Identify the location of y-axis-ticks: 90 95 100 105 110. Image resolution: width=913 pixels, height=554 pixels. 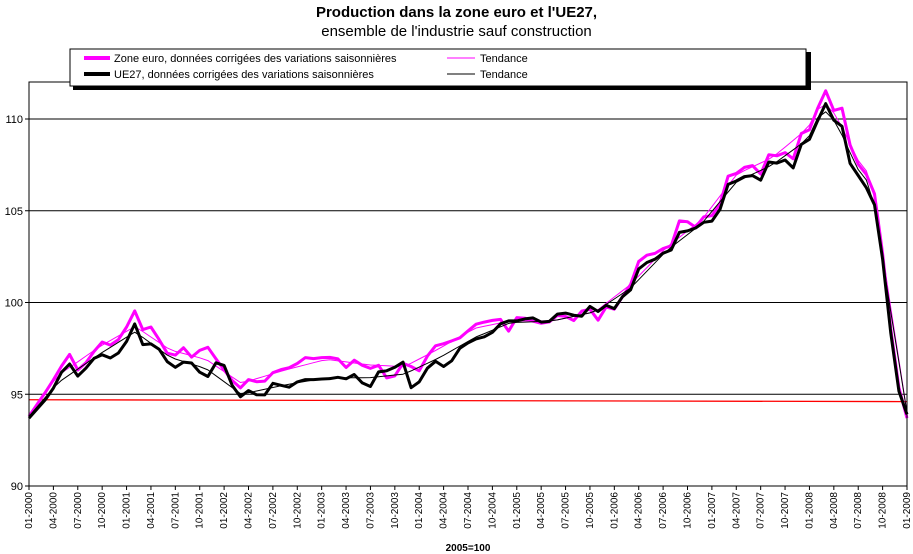
(17, 303).